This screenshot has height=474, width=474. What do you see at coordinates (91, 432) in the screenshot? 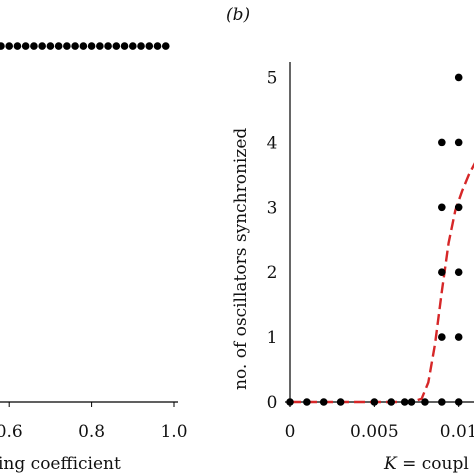
I see `panel-a-x-tick-label: 0.8` at bounding box center [91, 432].